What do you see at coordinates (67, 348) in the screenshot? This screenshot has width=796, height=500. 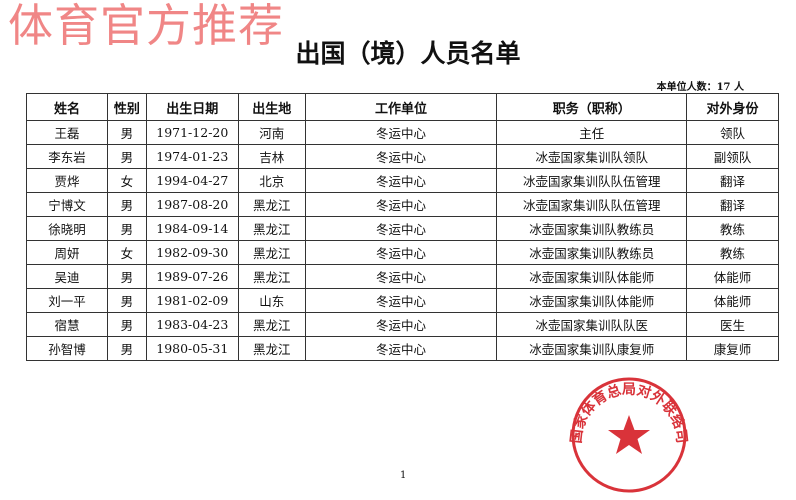 I see `table-cell: 孙智博` at bounding box center [67, 348].